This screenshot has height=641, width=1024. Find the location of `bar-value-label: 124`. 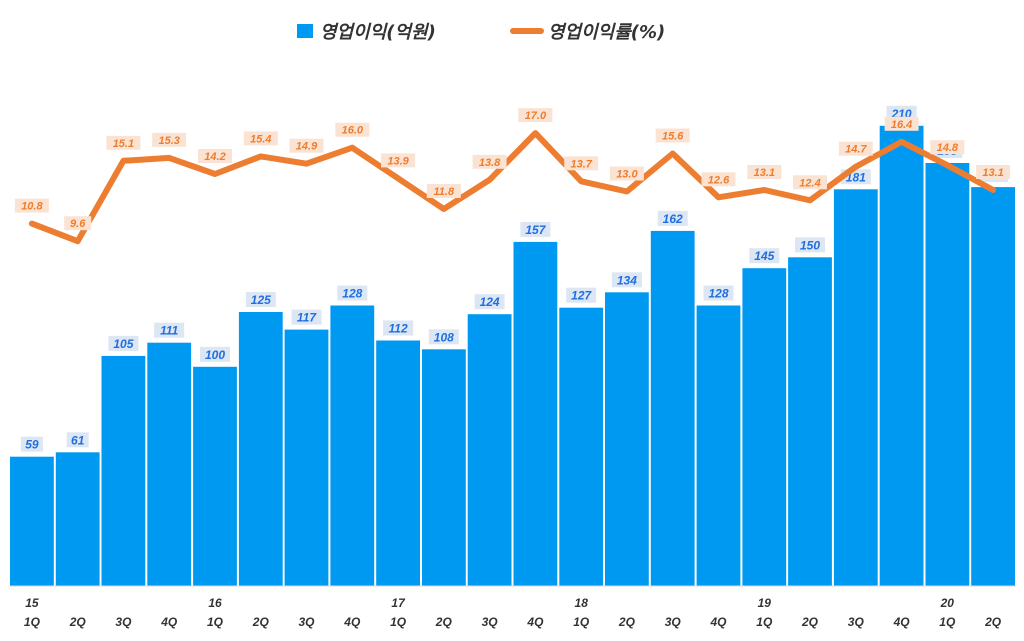

bar-value-label: 124 is located at coordinates (490, 302).